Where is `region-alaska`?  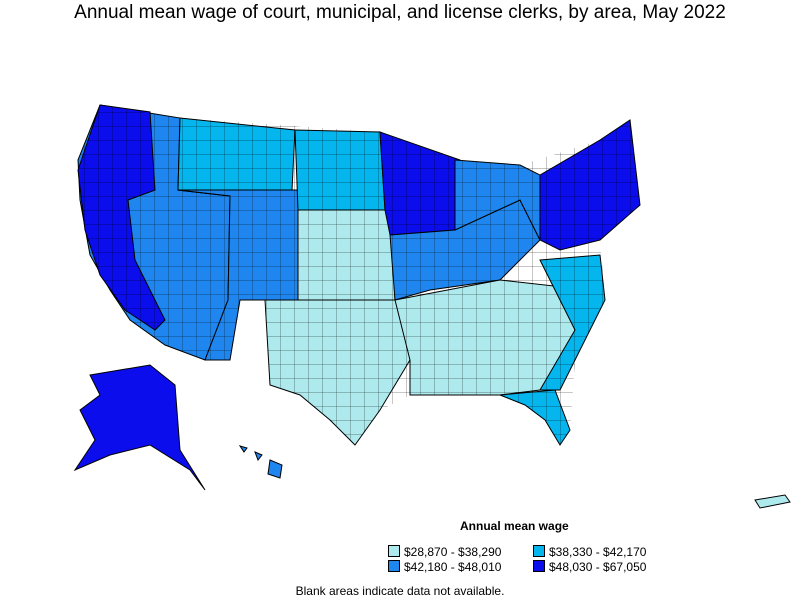
region-alaska is located at coordinates (139, 427).